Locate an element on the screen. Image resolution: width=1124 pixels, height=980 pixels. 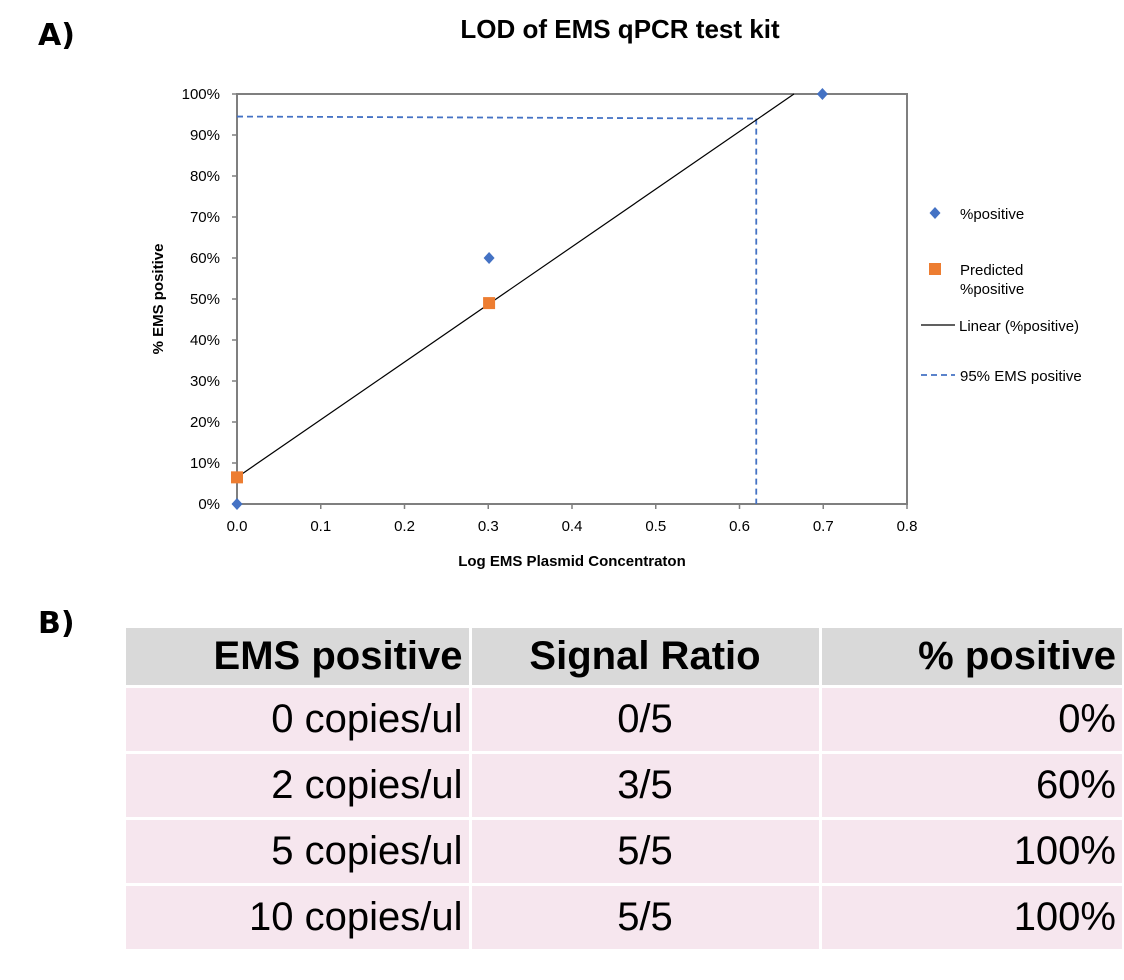
cell-signal-ratio: 3/5 is located at coordinates (646, 786).